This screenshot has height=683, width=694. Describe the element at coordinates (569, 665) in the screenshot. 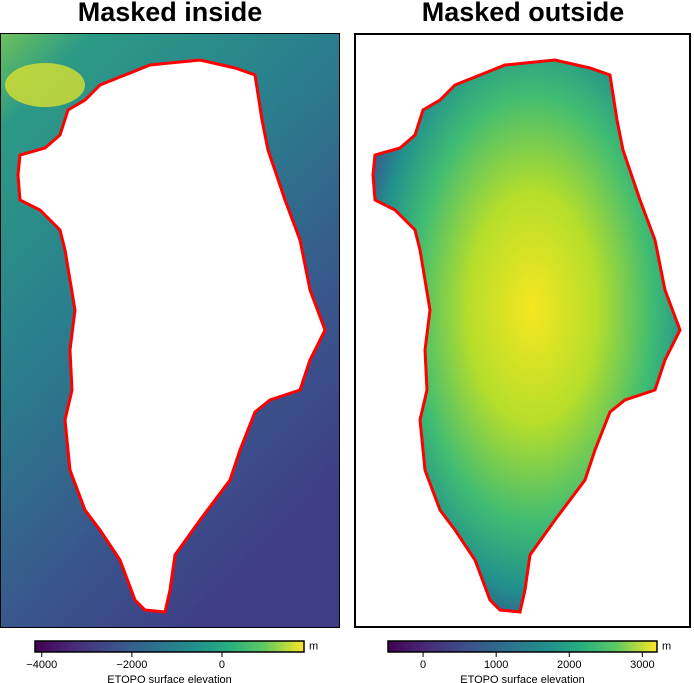

I see `tick-label: 2000` at that location.